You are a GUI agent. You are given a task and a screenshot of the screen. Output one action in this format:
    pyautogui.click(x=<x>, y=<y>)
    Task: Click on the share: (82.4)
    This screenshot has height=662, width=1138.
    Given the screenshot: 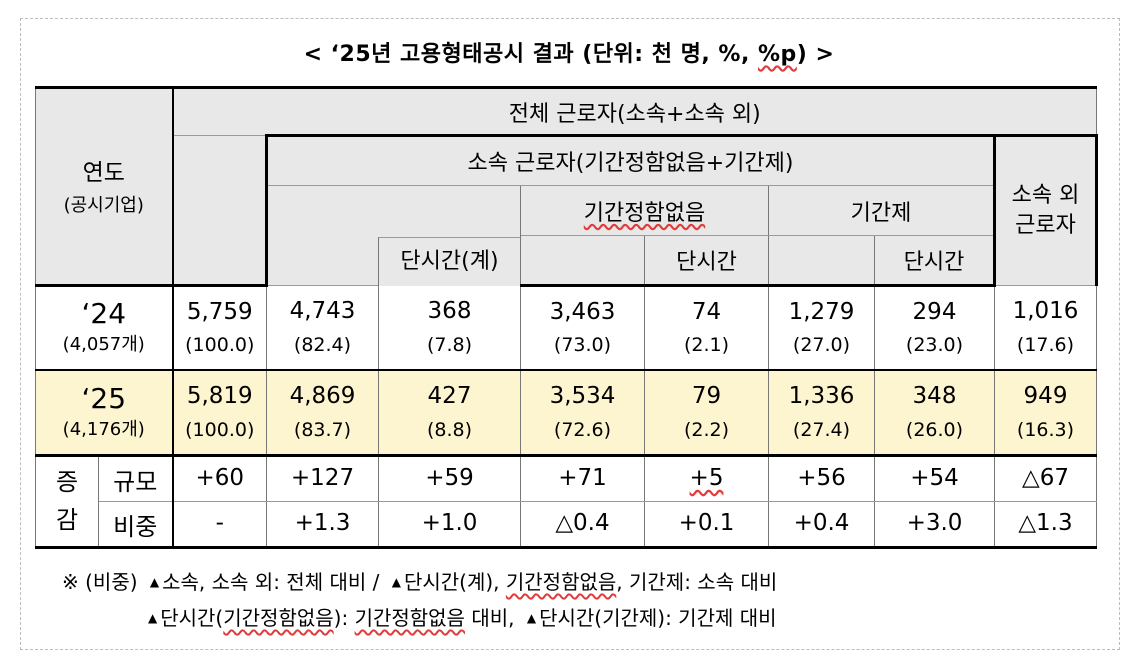 What is the action you would take?
    pyautogui.click(x=322, y=344)
    